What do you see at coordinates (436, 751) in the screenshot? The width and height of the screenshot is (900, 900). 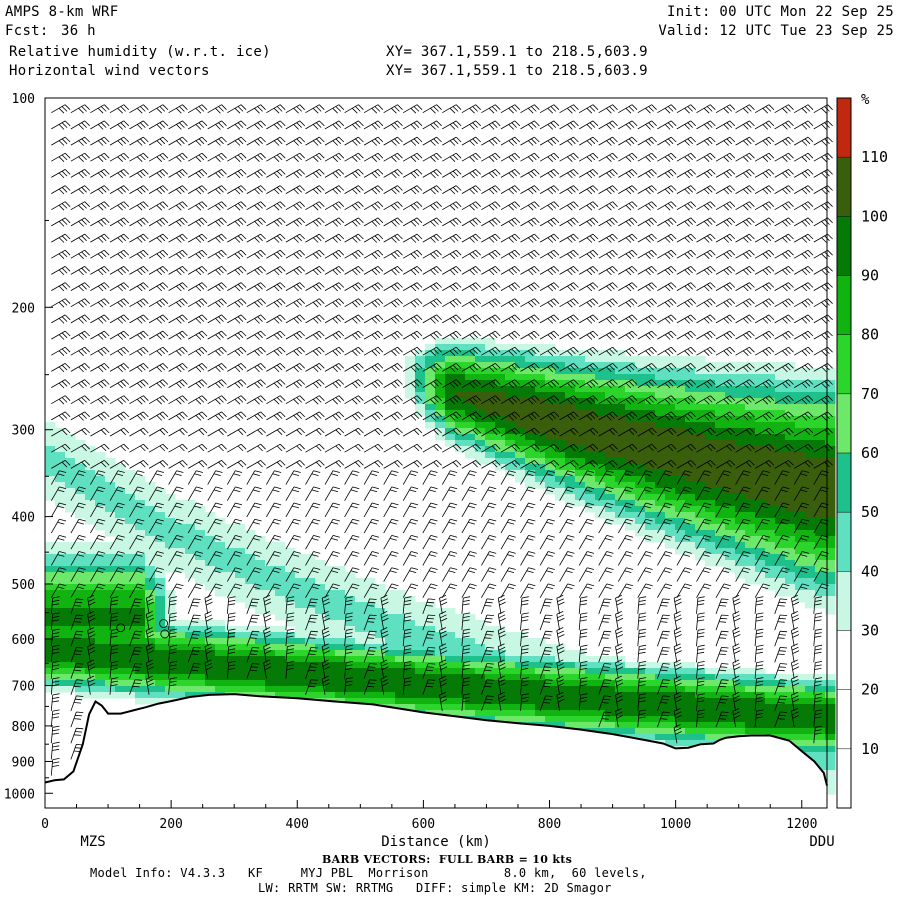 I see `terrain-fill` at bounding box center [436, 751].